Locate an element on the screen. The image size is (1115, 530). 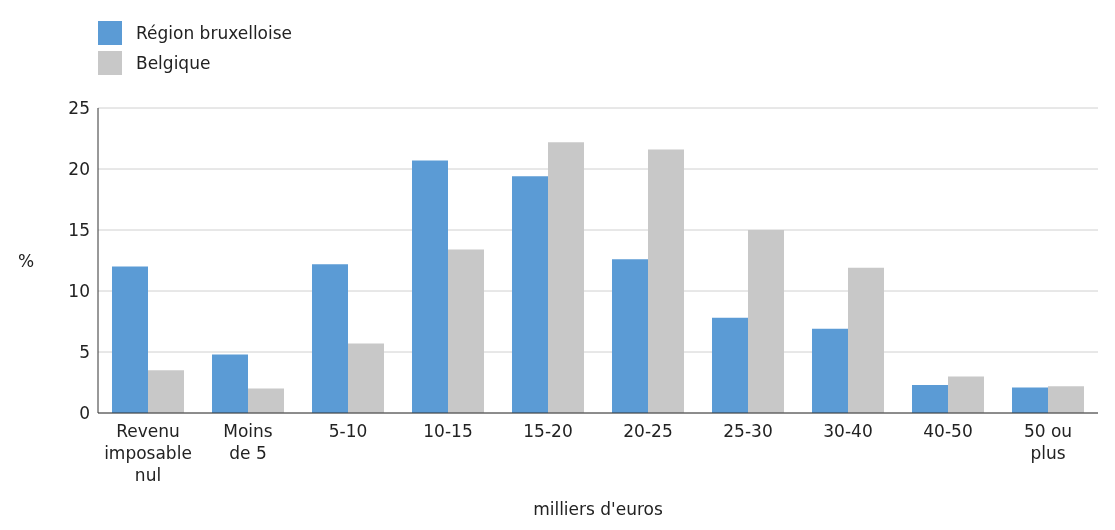
legend-label: Belgique is located at coordinates (173, 63).